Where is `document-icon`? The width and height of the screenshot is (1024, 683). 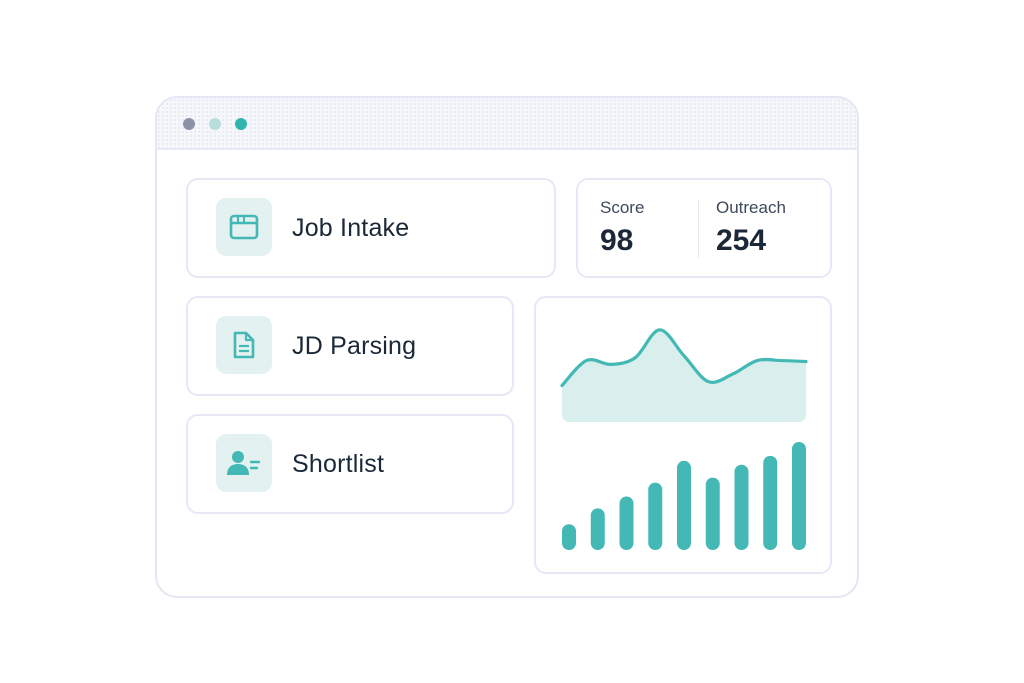 document-icon is located at coordinates (244, 345).